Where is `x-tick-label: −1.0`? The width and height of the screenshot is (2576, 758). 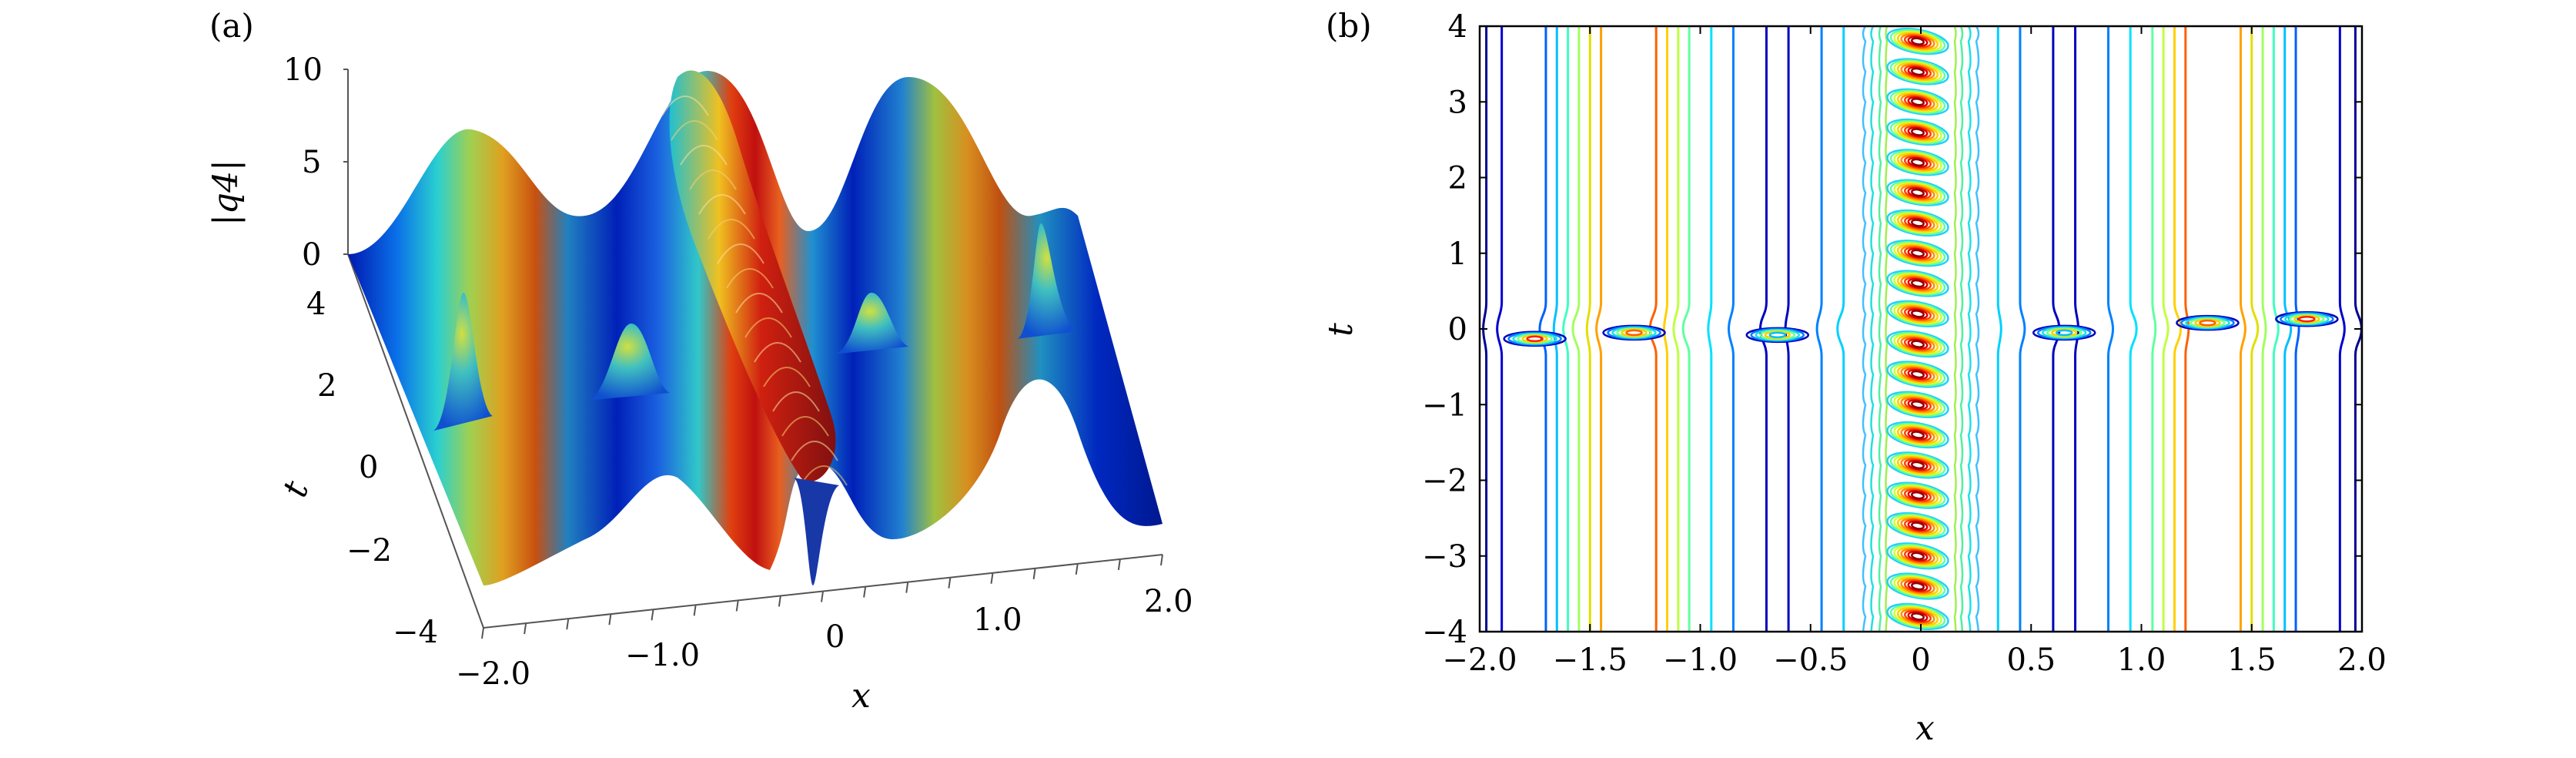 x-tick-label: −1.0 is located at coordinates (1701, 660).